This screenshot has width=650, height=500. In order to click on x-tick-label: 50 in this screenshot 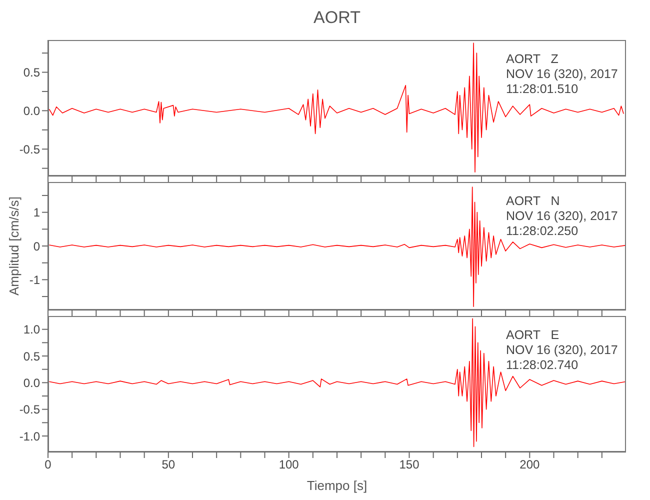, I will do `click(169, 465)`.